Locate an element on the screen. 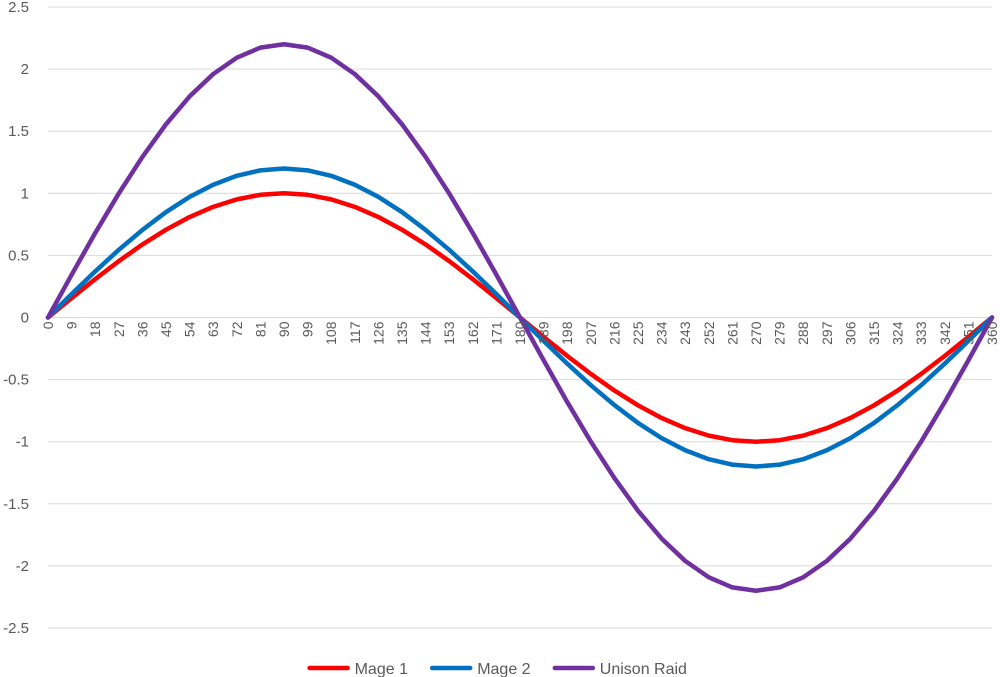 Image resolution: width=1000 pixels, height=677 pixels. x-tick-label: 36 is located at coordinates (142, 329).